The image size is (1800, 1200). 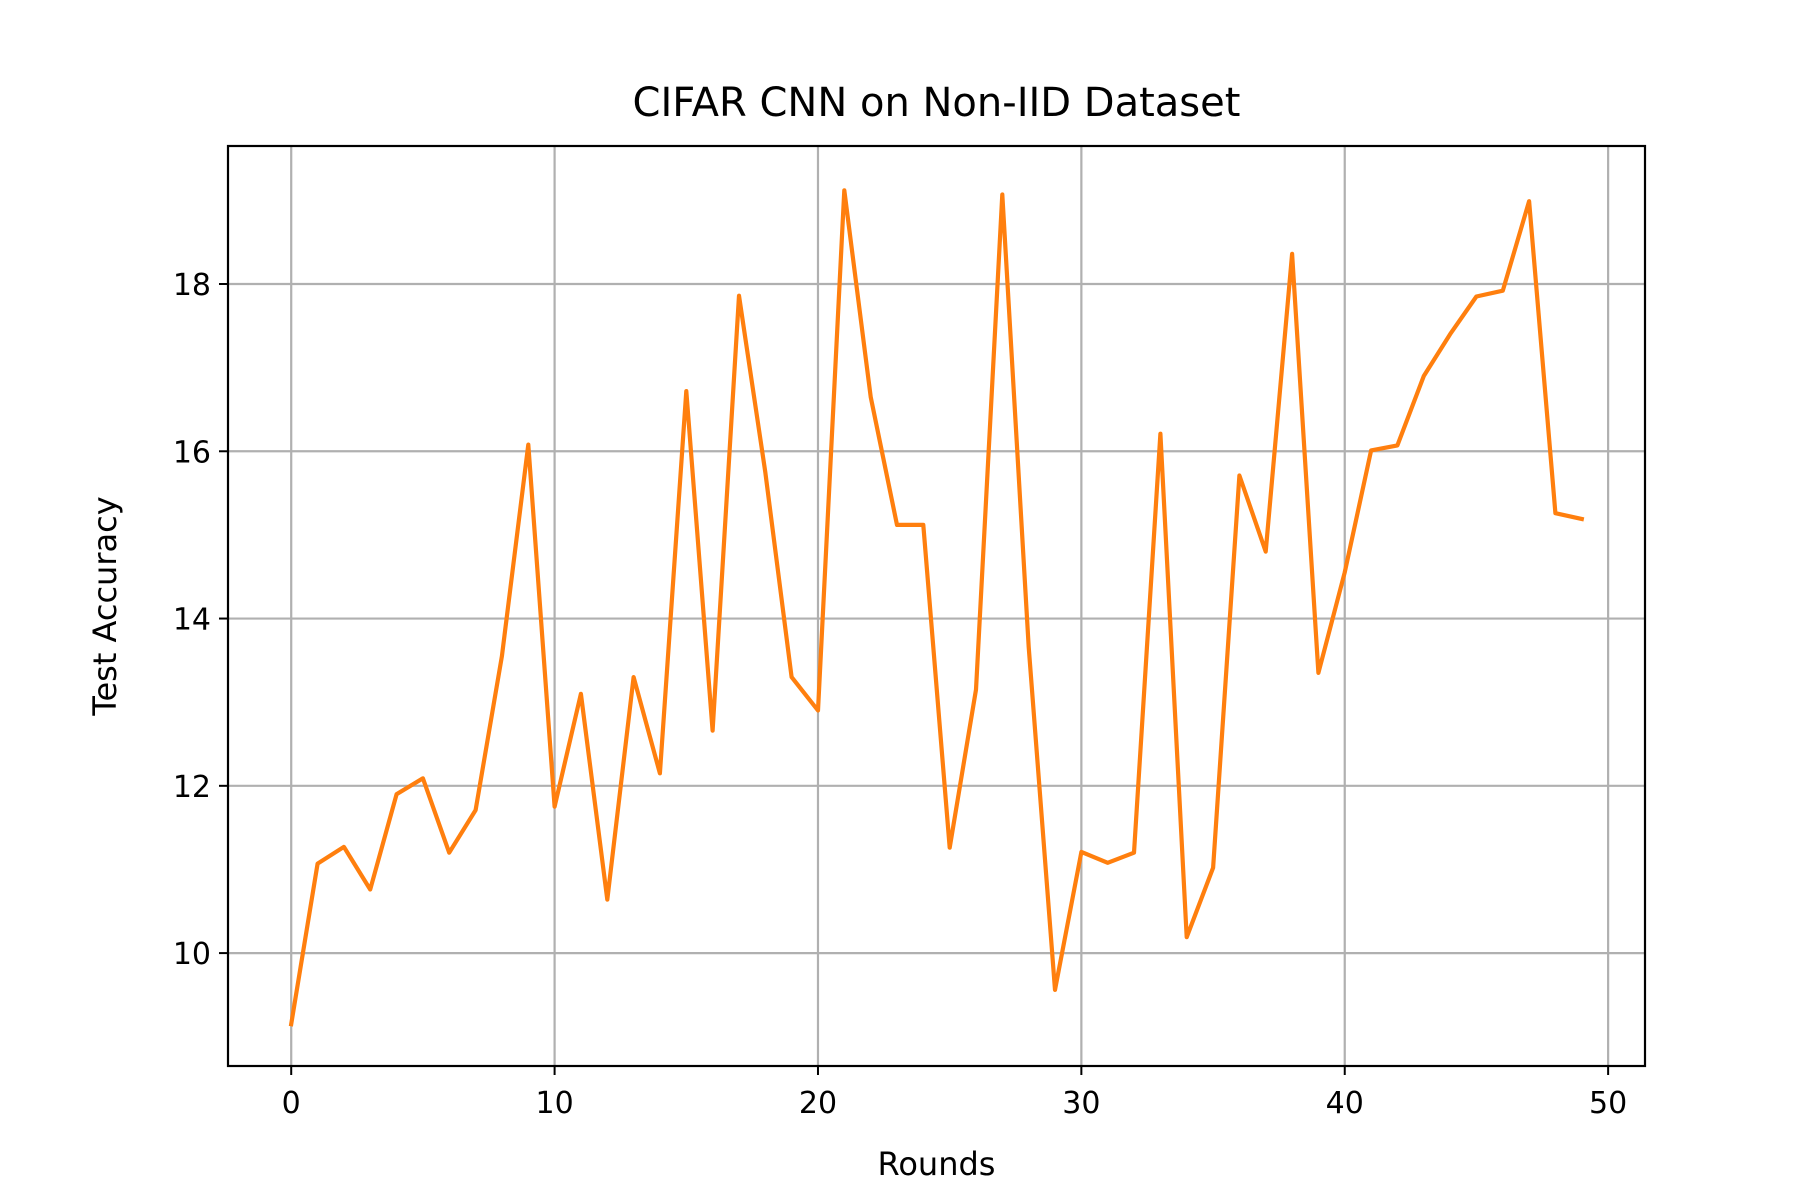 I want to click on x-tick-label: 30, so click(x=1081, y=1103).